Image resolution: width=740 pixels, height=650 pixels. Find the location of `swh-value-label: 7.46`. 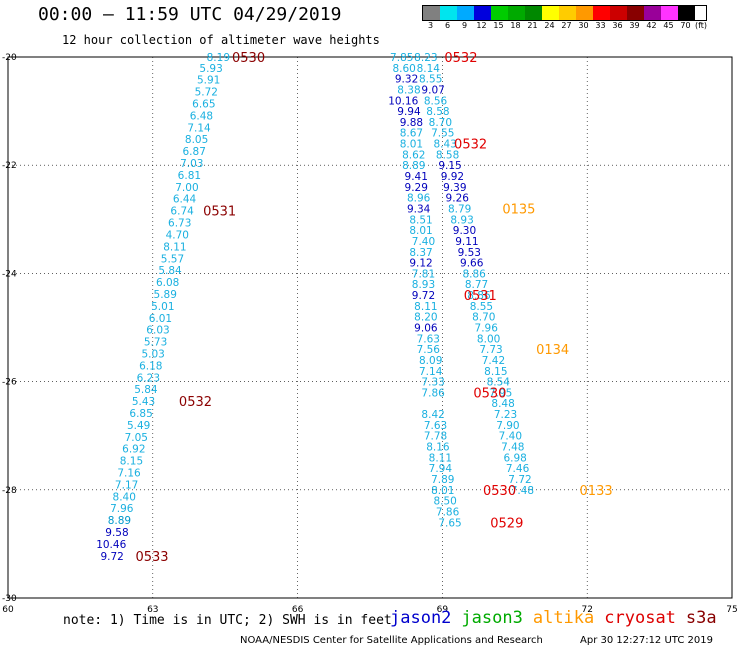

swh-value-label: 7.46 is located at coordinates (518, 469).